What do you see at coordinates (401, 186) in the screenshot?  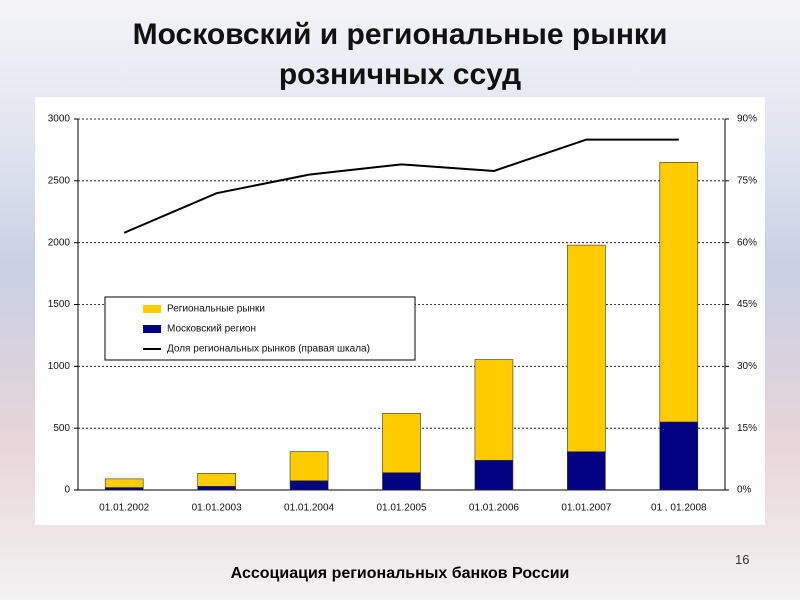 I see `share-line` at bounding box center [401, 186].